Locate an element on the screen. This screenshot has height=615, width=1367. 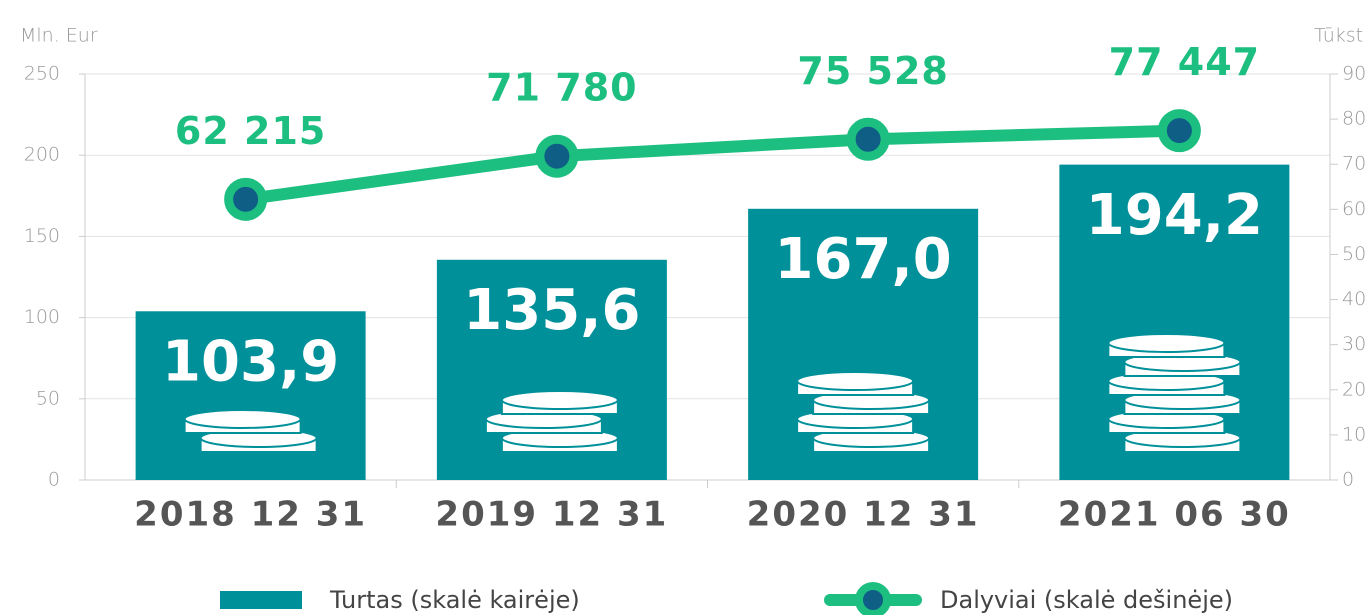
y-axis-label: Mln. Eur is located at coordinates (59, 36).